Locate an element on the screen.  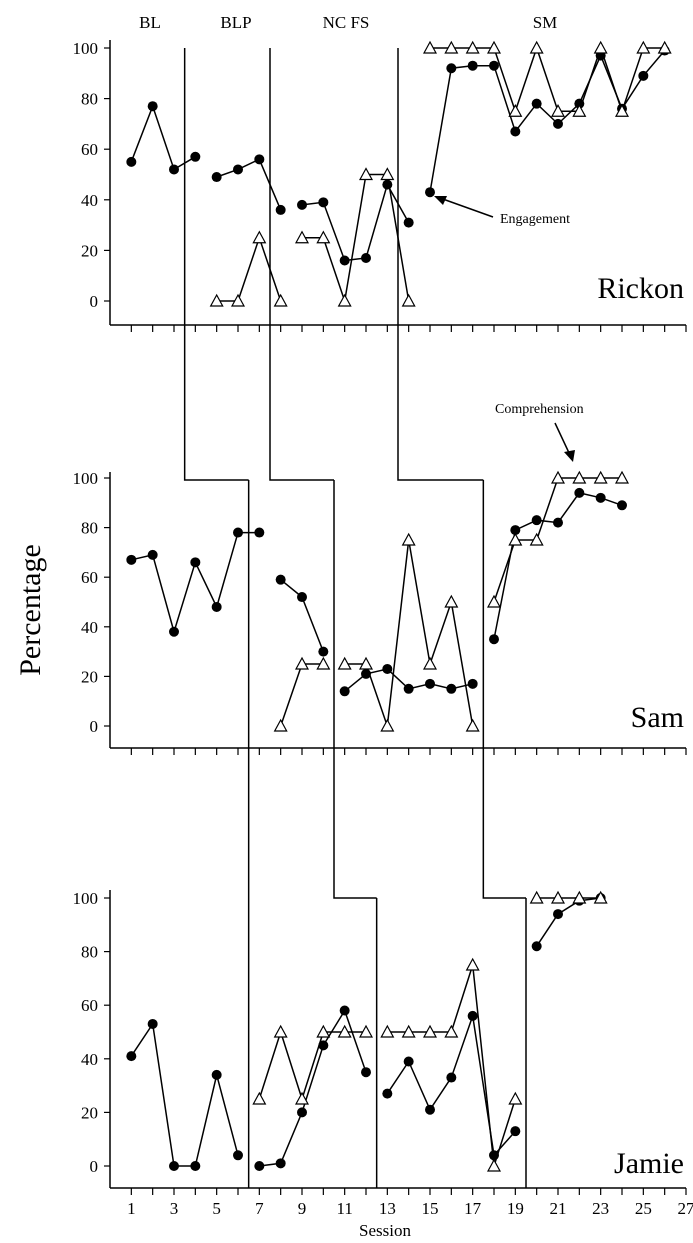
x-tick-label: 7 is located at coordinates (259, 1208).